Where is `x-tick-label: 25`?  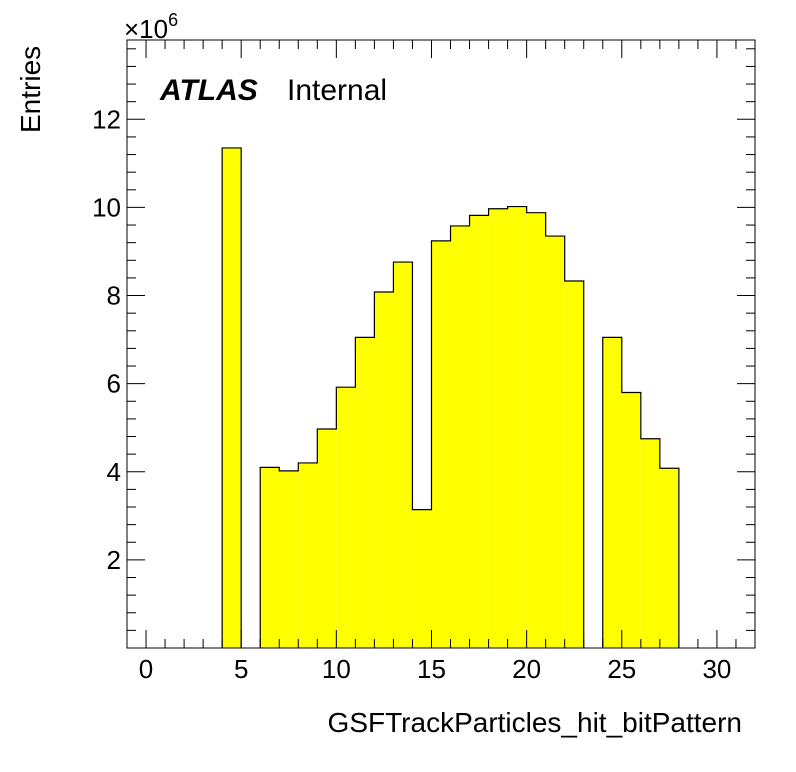 x-tick-label: 25 is located at coordinates (621, 669).